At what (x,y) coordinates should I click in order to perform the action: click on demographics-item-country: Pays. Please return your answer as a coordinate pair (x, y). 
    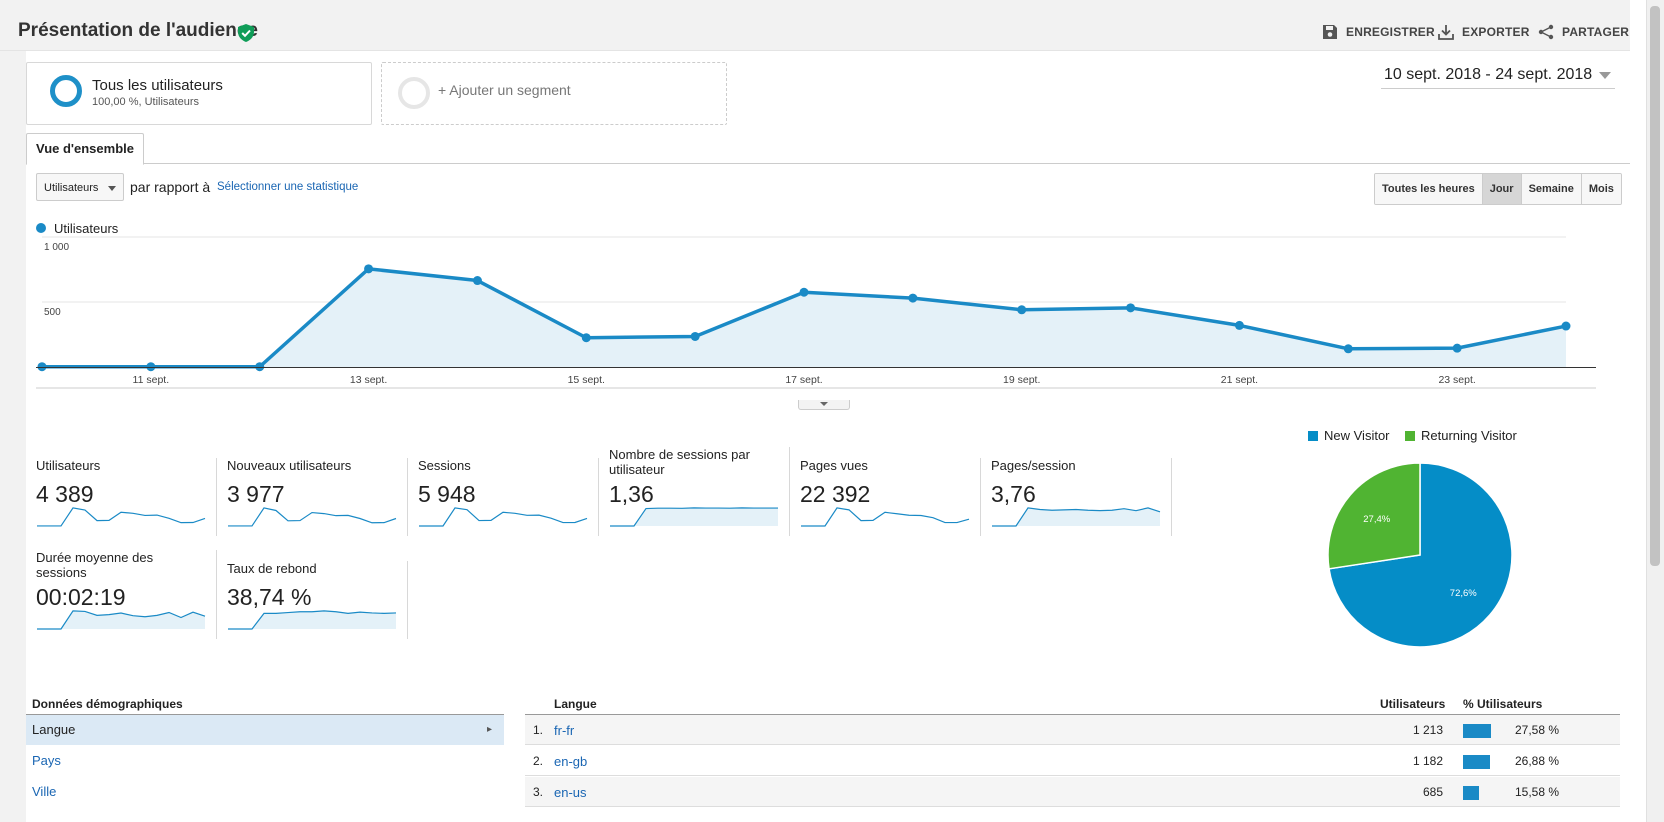
    Looking at the image, I should click on (265, 761).